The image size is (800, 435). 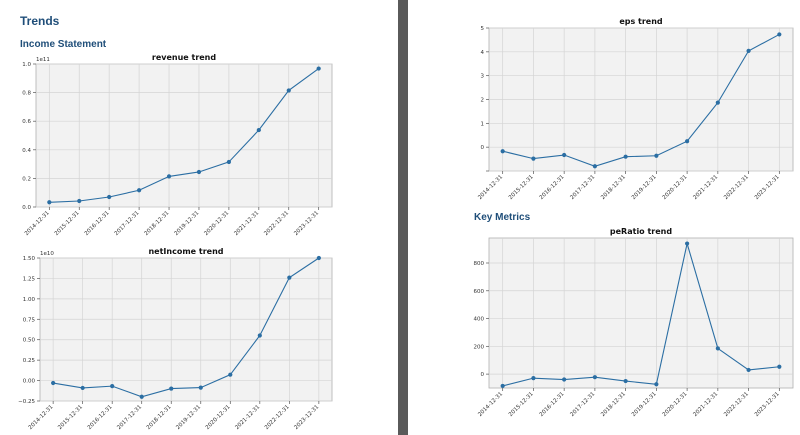 What do you see at coordinates (479, 320) in the screenshot?
I see `y-tick-label: 400` at bounding box center [479, 320].